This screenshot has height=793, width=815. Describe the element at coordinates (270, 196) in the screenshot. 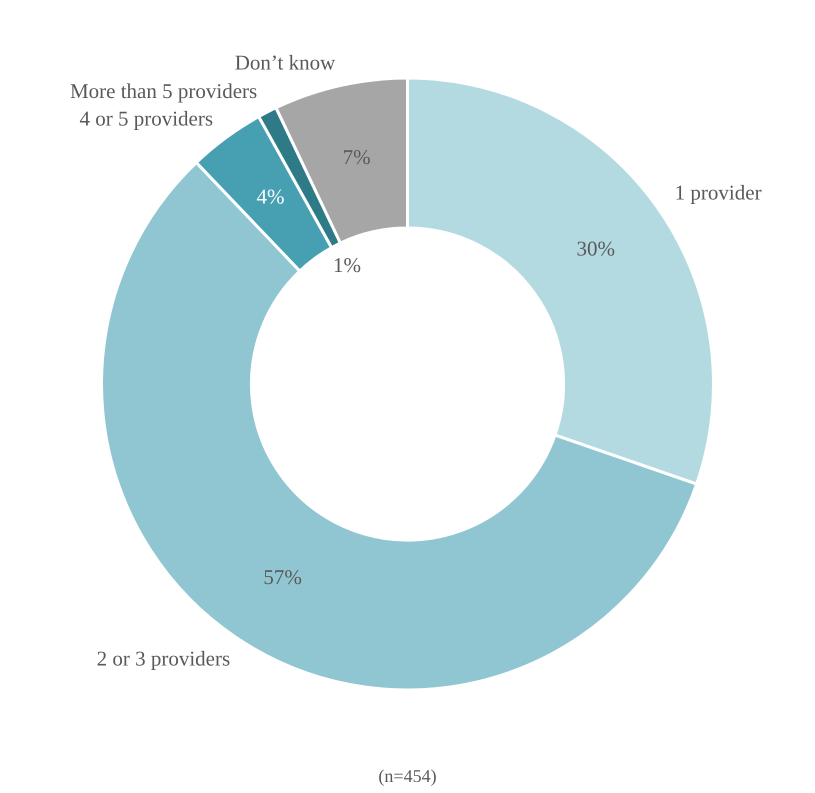

I see `data-label: 4%` at that location.